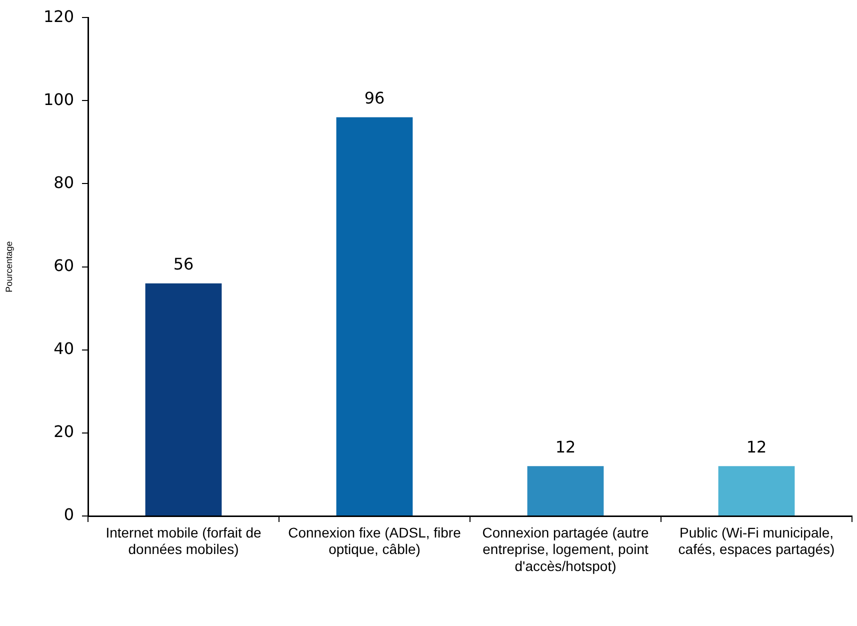 Image resolution: width=857 pixels, height=626 pixels. I want to click on y-axis-title: Pourcentage, so click(9, 266).